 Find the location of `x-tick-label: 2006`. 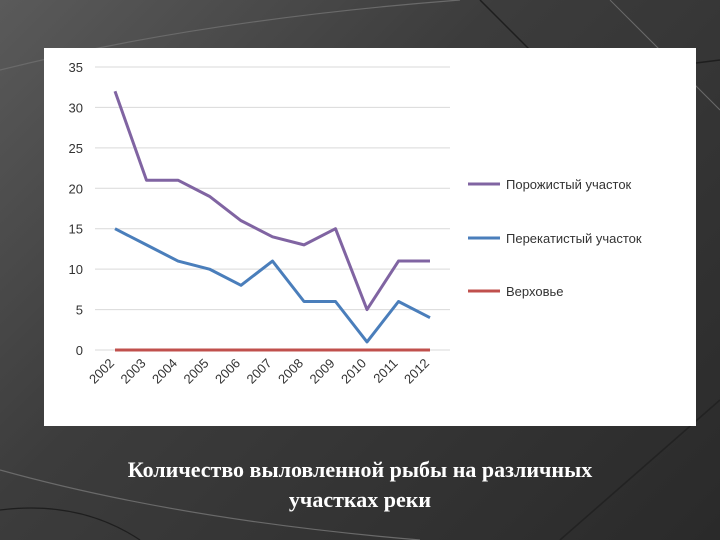

x-tick-label: 2006 is located at coordinates (227, 371).